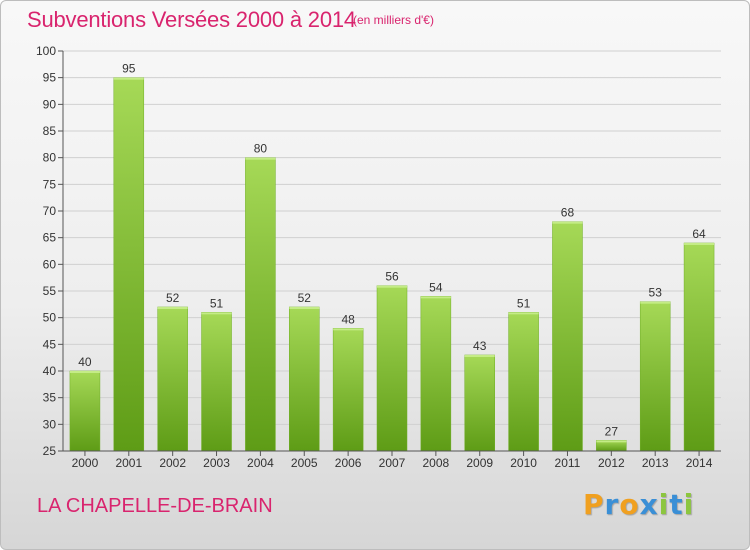 This screenshot has width=750, height=550. I want to click on data-label: 43, so click(480, 346).